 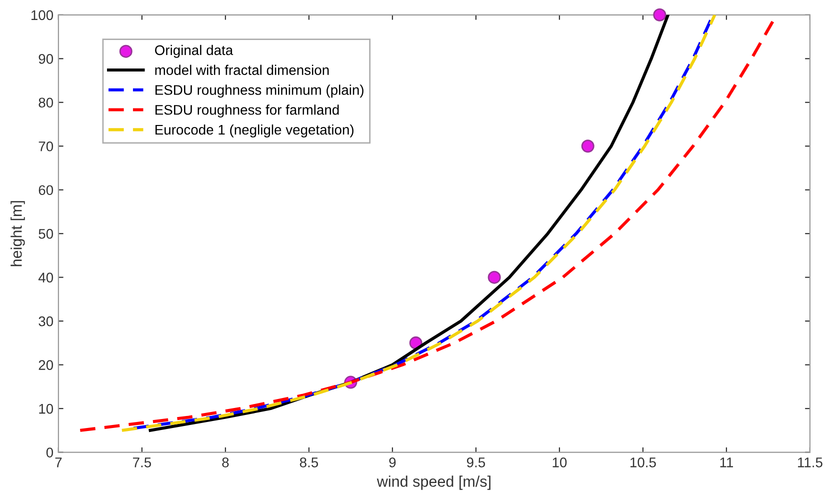 I want to click on x-tick-label: 9.5, so click(x=476, y=463).